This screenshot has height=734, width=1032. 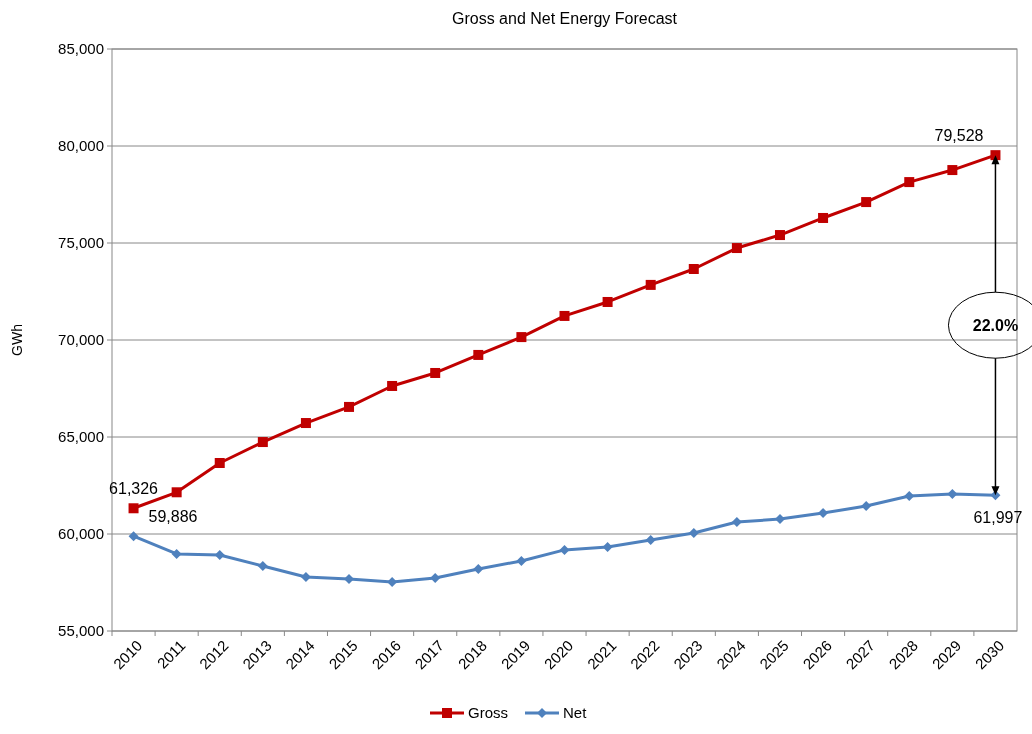 What do you see at coordinates (488, 712) in the screenshot?
I see `legend-label: Gross` at bounding box center [488, 712].